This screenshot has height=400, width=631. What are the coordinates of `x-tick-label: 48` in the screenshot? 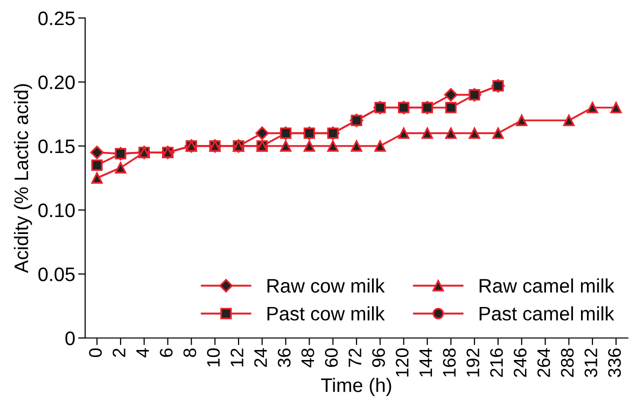 It's located at (307, 358).